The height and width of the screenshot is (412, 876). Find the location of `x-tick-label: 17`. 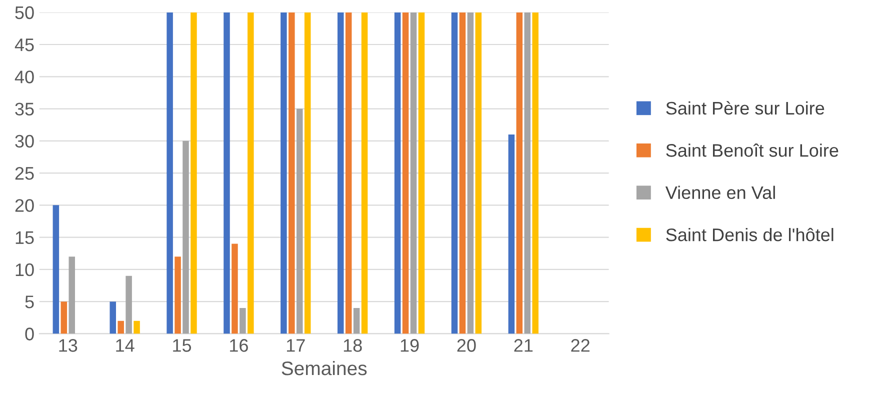

x-tick-label: 17 is located at coordinates (295, 345).